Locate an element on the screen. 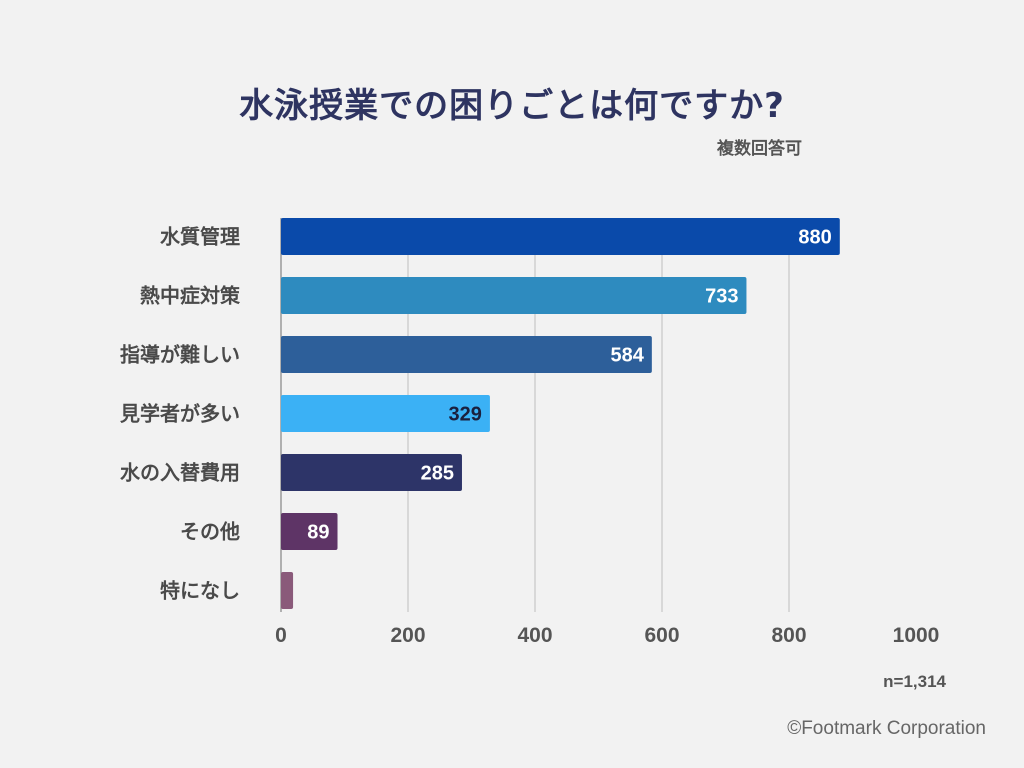 The height and width of the screenshot is (768, 1024). x-tick-label: 600 is located at coordinates (661, 635).